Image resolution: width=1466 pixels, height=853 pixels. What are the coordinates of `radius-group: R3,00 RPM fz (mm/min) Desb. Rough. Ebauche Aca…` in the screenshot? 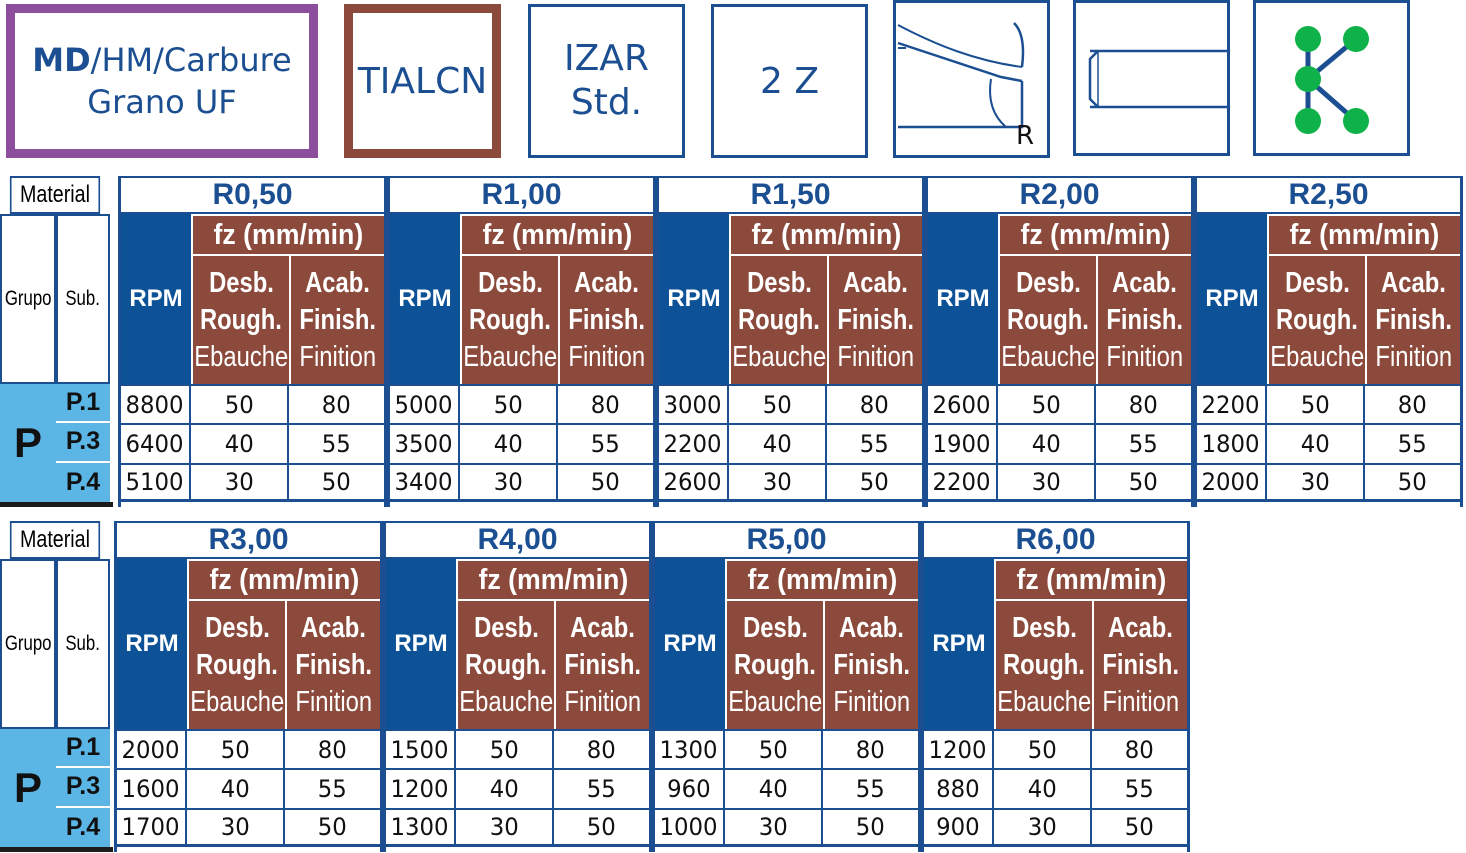 It's located at (248, 686).